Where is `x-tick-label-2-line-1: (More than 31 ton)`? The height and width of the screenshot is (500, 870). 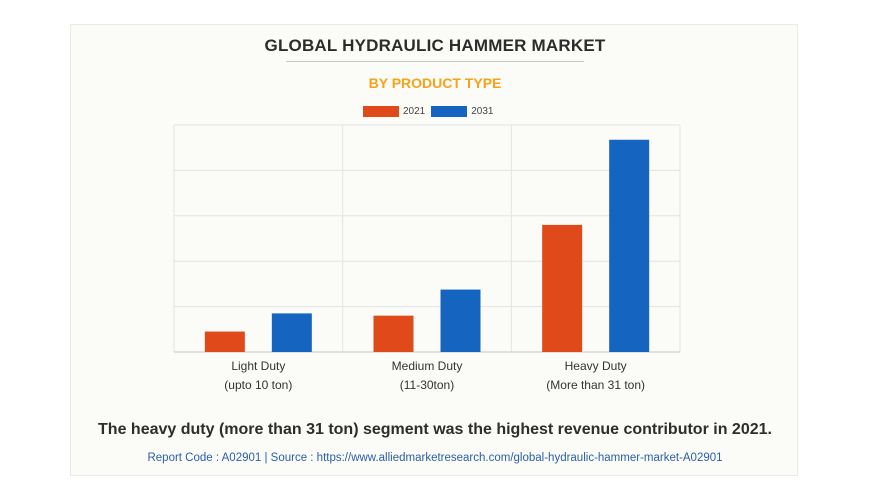
x-tick-label-2-line-1: (More than 31 ton) is located at coordinates (595, 385).